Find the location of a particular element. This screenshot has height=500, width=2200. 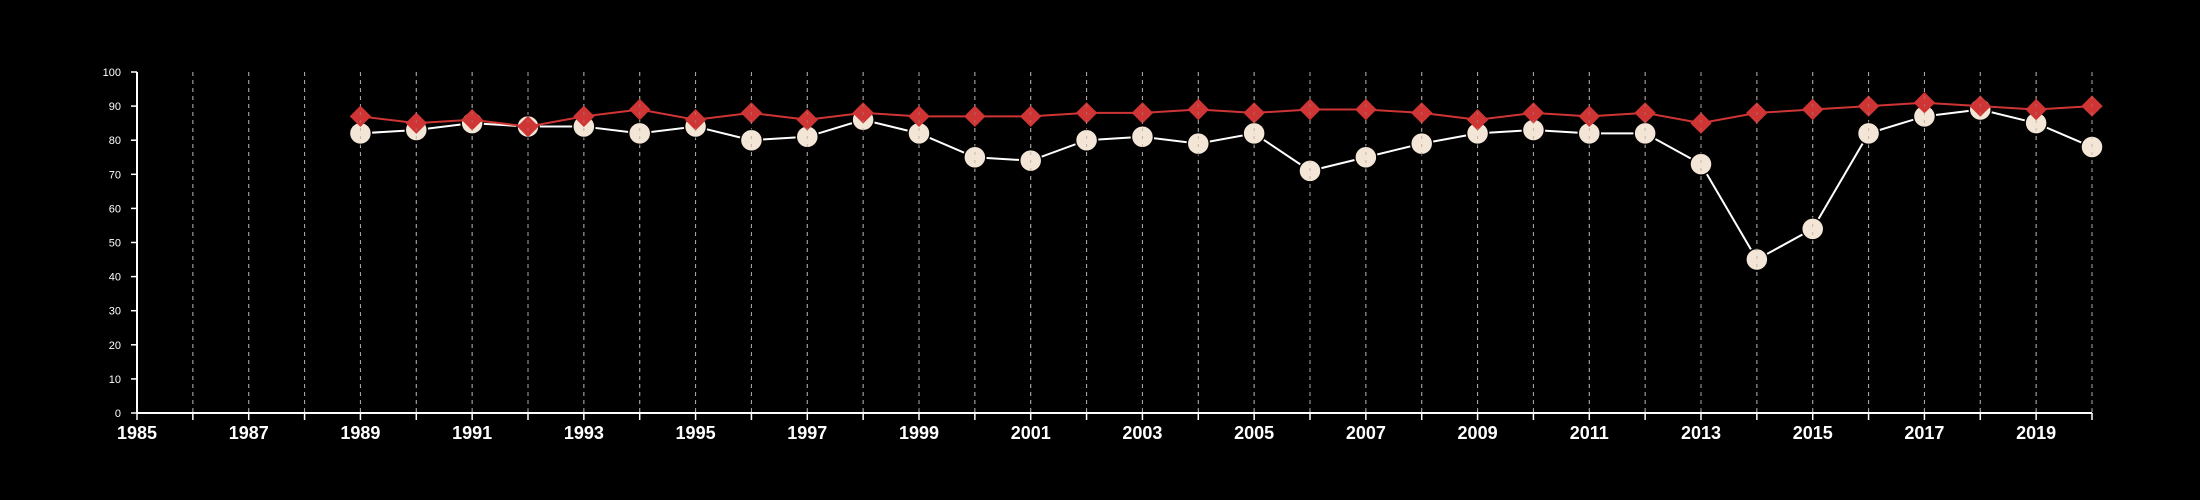

y-tick-label: 20 is located at coordinates (115, 346).